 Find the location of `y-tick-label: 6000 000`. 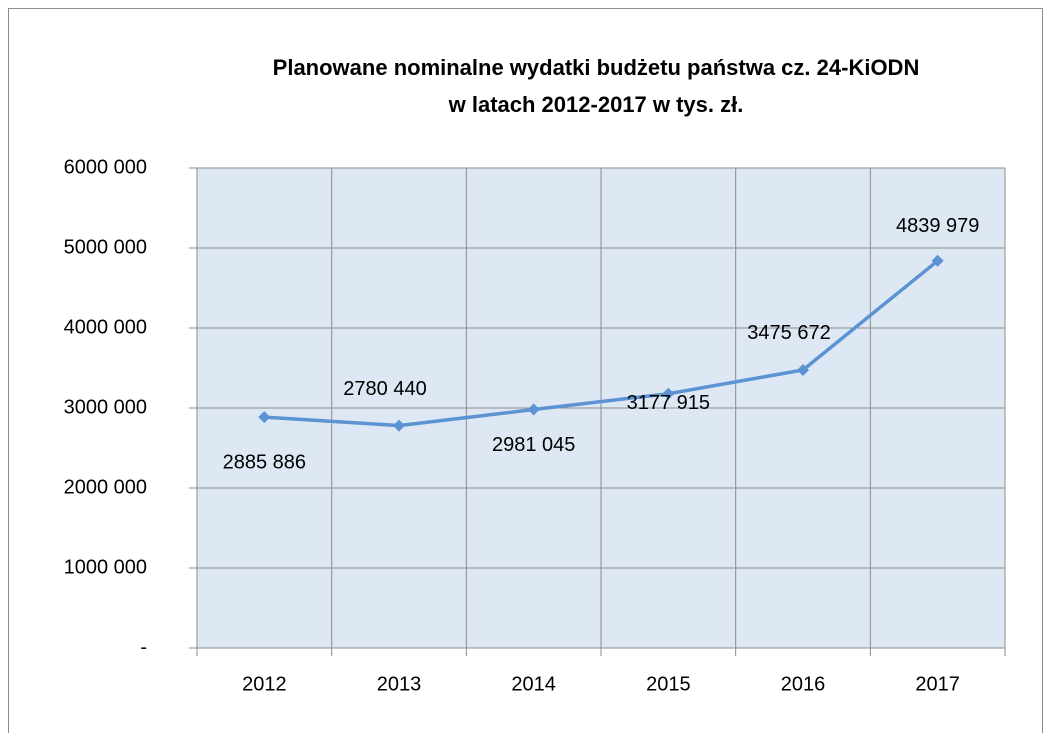

y-tick-label: 6000 000 is located at coordinates (105, 167).